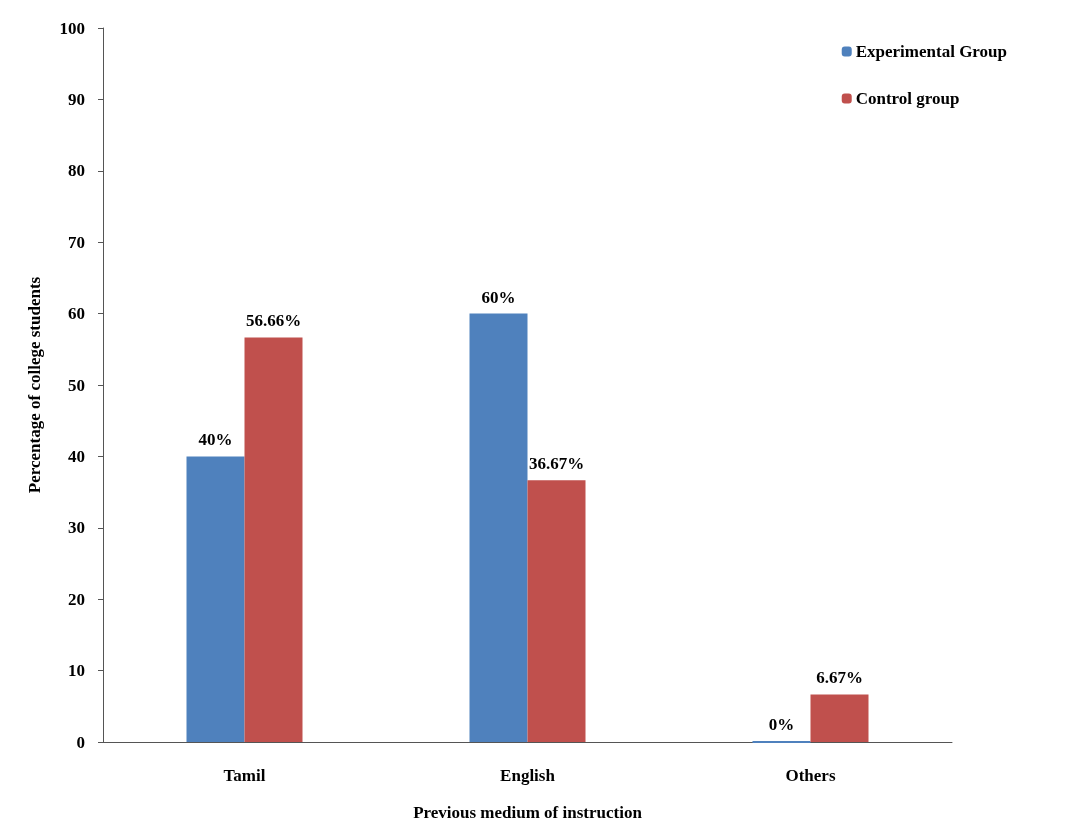 Image resolution: width=1080 pixels, height=840 pixels. Describe the element at coordinates (931, 51) in the screenshot. I see `legend-label: Experimental Group` at that location.